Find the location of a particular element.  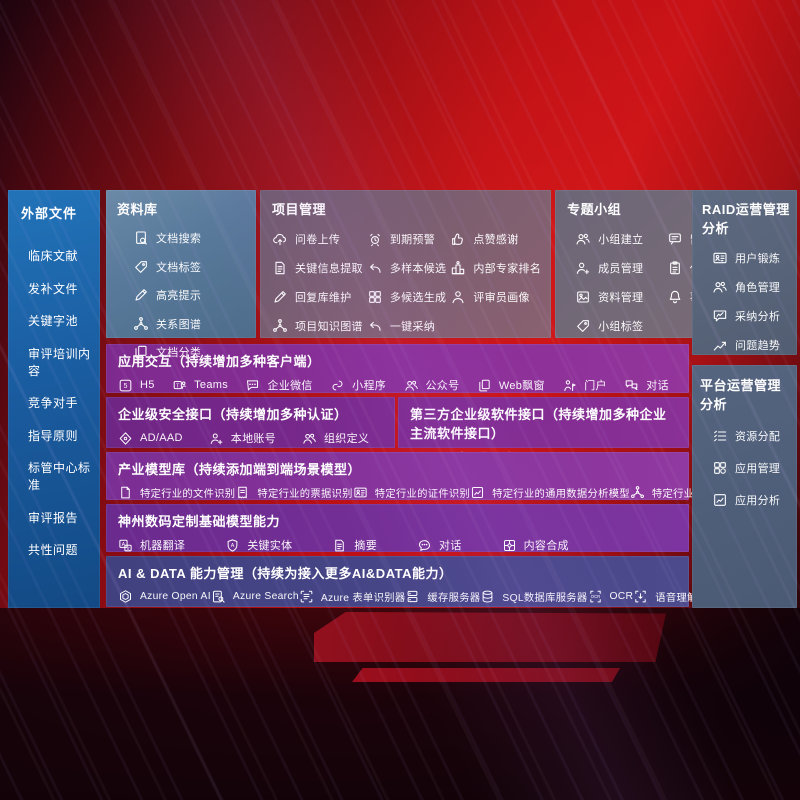

feature-item: 企业微信 is located at coordinates (278, 385).